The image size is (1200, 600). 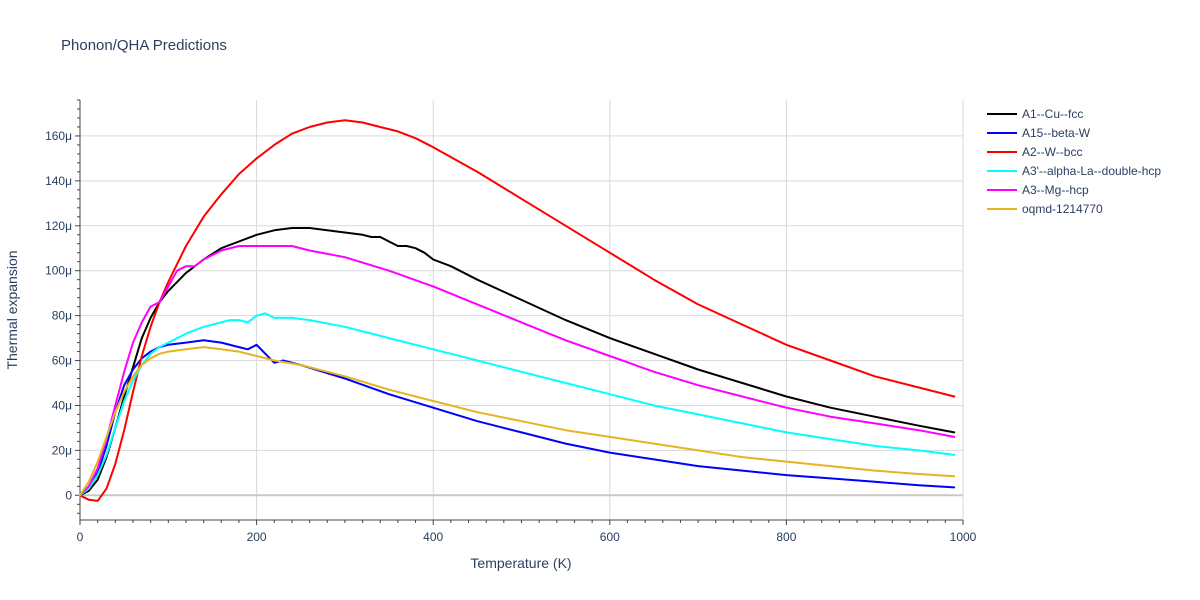 What do you see at coordinates (433, 537) in the screenshot?
I see `x-tick-label: 400` at bounding box center [433, 537].